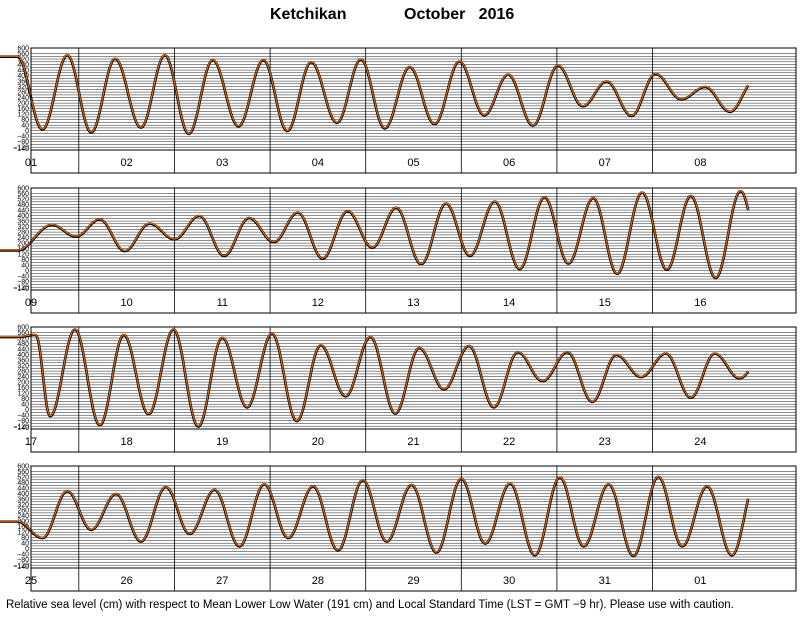  What do you see at coordinates (318, 442) in the screenshot?
I see `day-label: 20` at bounding box center [318, 442].